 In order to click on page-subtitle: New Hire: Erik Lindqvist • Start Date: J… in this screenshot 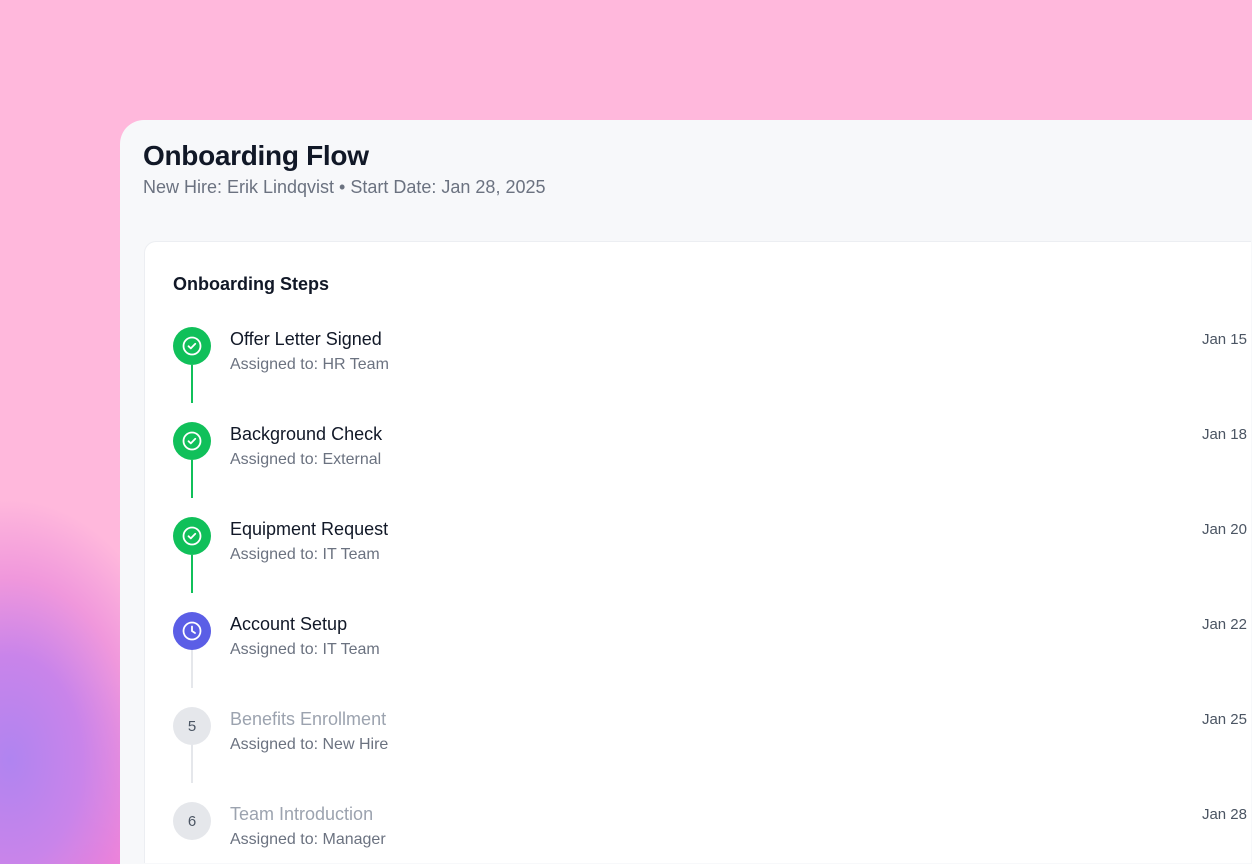, I will do `click(344, 187)`.